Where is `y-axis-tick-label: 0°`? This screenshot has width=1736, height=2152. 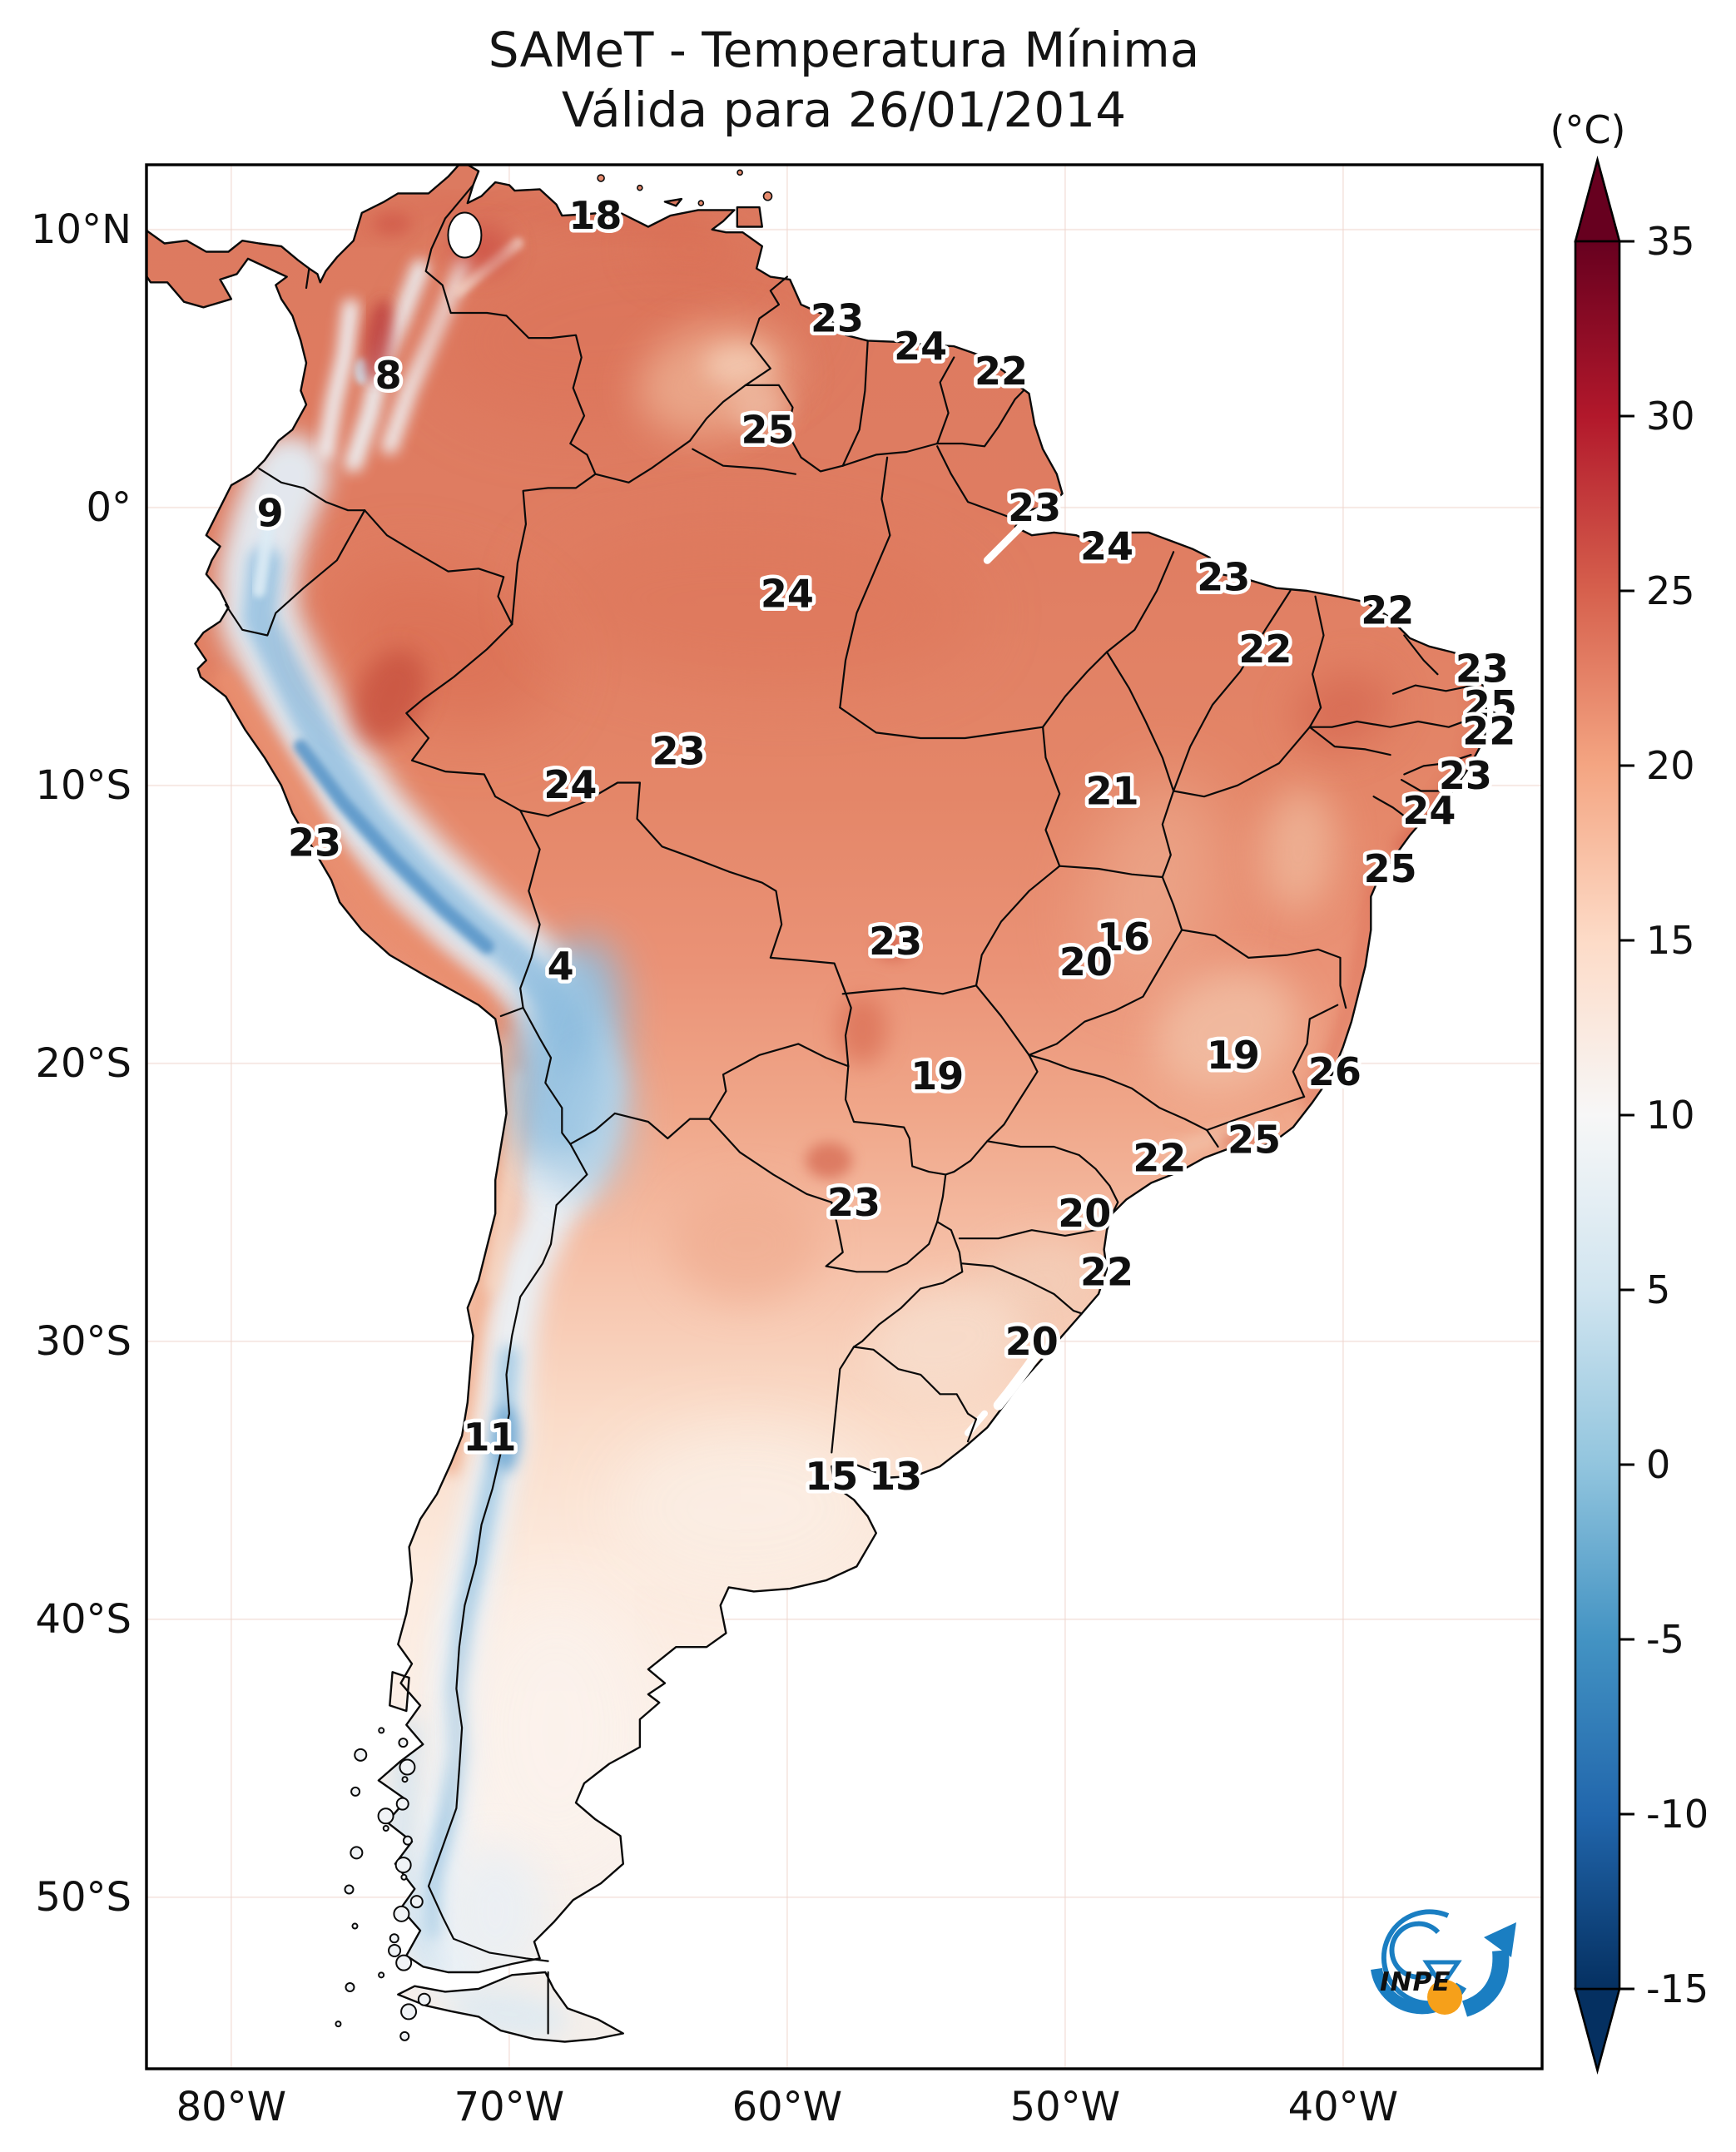 y-axis-tick-label: 0° is located at coordinates (108, 507).